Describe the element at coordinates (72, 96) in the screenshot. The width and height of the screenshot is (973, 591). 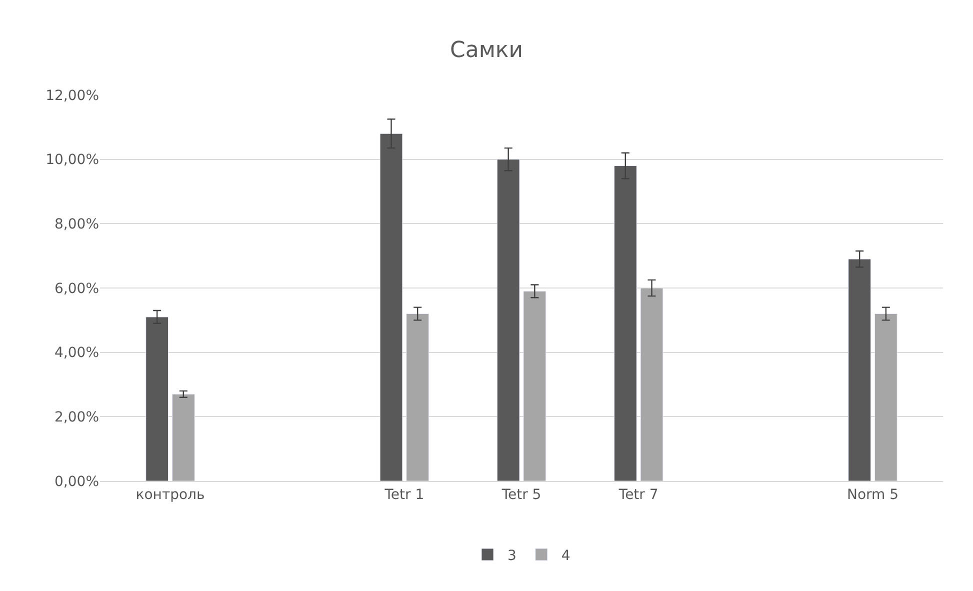
I see `y-tick-label: 12,00%` at that location.